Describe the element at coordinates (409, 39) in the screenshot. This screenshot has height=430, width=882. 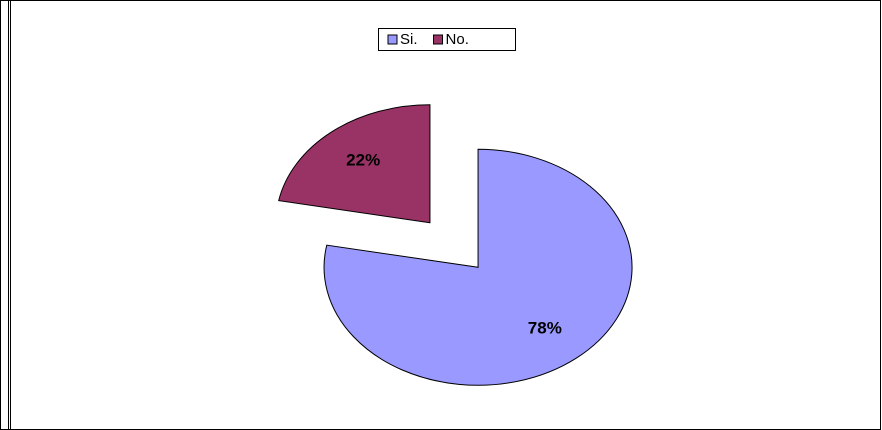
I see `legend-label: Si.` at that location.